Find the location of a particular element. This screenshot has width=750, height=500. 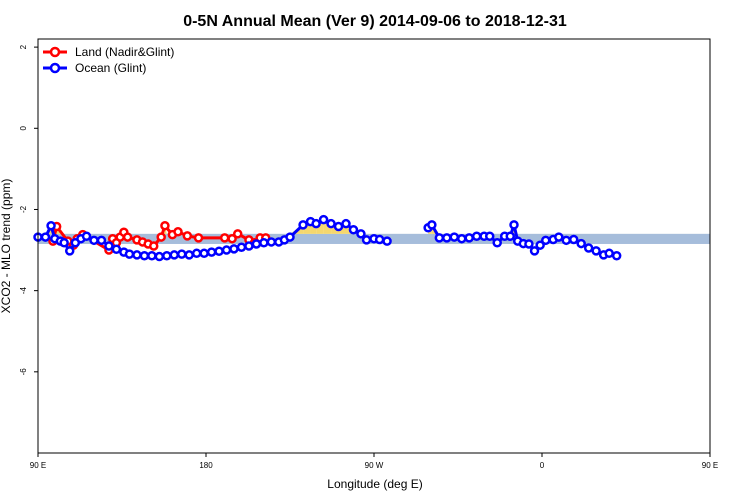

series-layer is located at coordinates (327, 238).